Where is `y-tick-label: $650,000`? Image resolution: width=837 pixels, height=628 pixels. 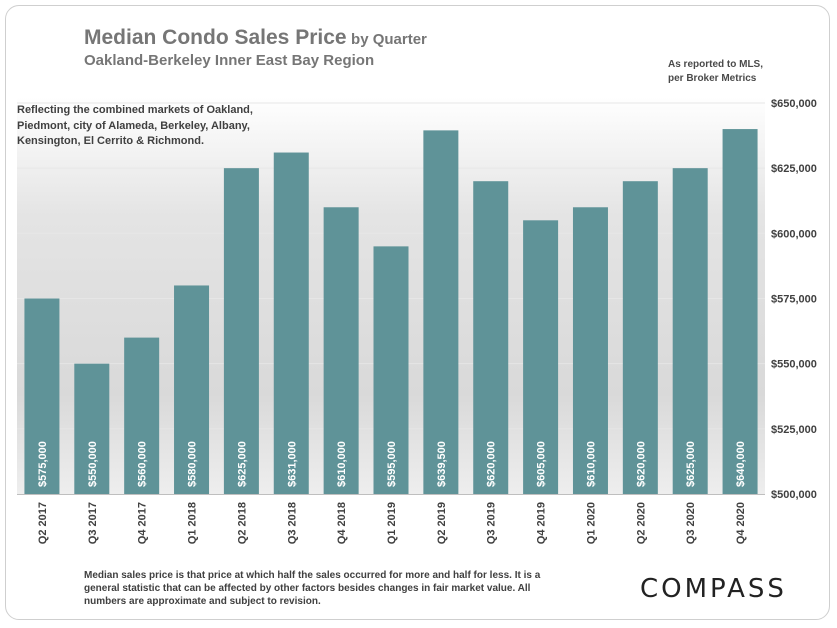
y-tick-label: $650,000 is located at coordinates (794, 104).